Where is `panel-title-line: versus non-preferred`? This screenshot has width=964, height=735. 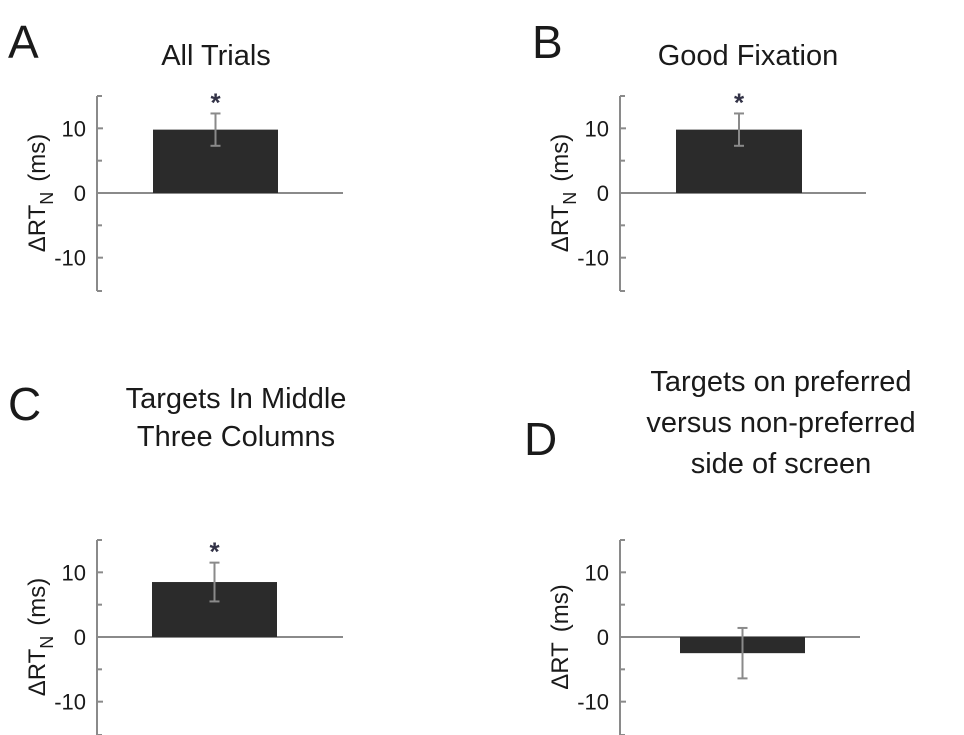 panel-title-line: versus non-preferred is located at coordinates (780, 423).